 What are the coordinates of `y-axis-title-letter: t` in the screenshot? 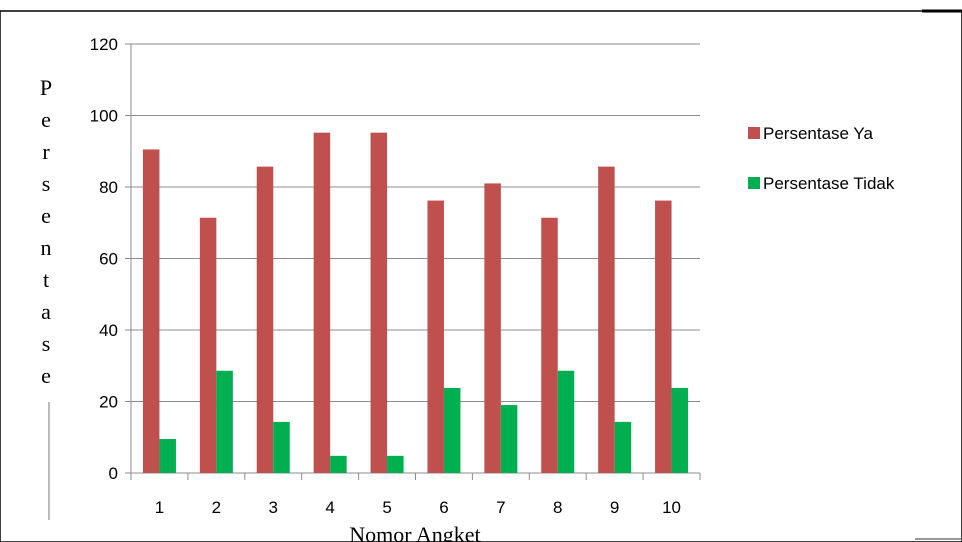 It's located at (46, 279).